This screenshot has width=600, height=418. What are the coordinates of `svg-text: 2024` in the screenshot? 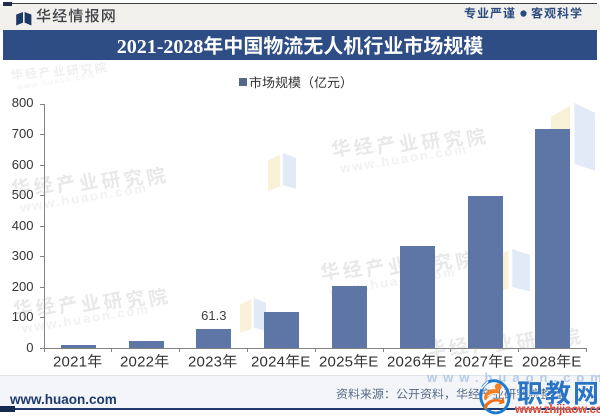 It's located at (268, 362).